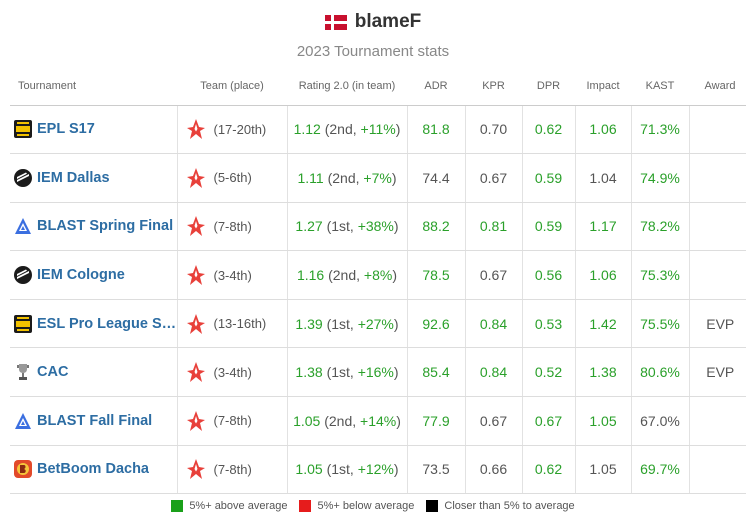 The width and height of the screenshot is (746, 529). Describe the element at coordinates (660, 275) in the screenshot. I see `cell-kast: 75.3%` at that location.